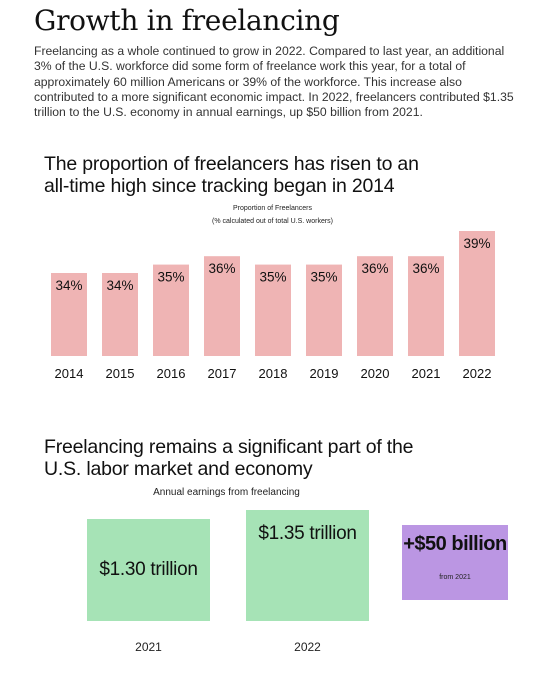 This screenshot has width=545, height=680. What do you see at coordinates (171, 310) in the screenshot?
I see `bar-2016` at bounding box center [171, 310].